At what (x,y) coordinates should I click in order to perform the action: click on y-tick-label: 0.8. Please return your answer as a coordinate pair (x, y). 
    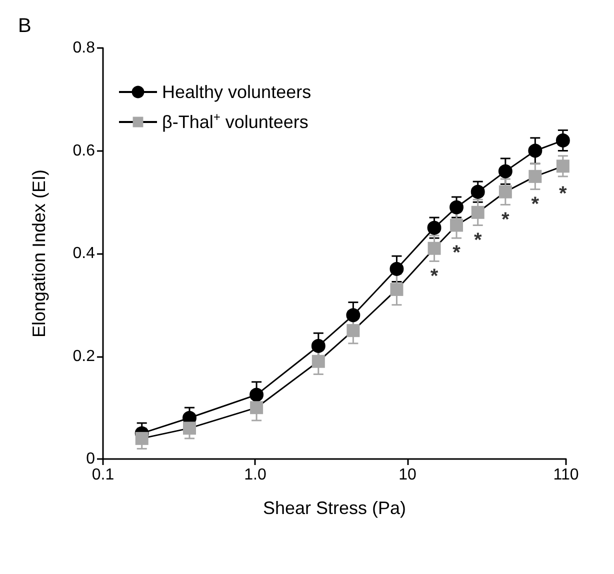
    Looking at the image, I should click on (84, 48).